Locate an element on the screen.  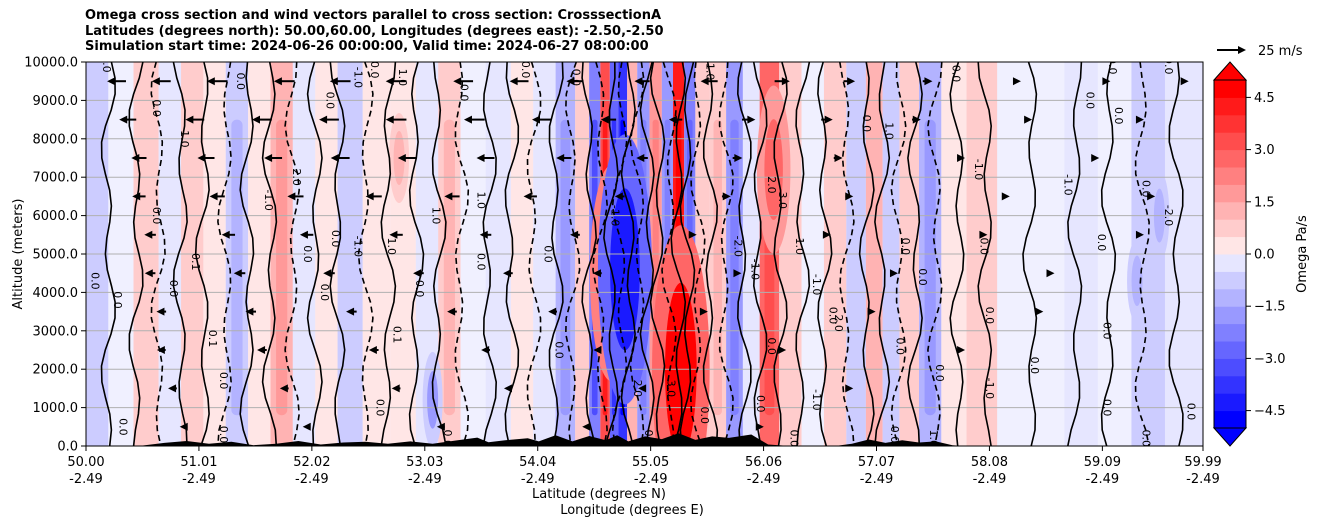
x-tick-label-lat: 56.06 is located at coordinates (763, 462).